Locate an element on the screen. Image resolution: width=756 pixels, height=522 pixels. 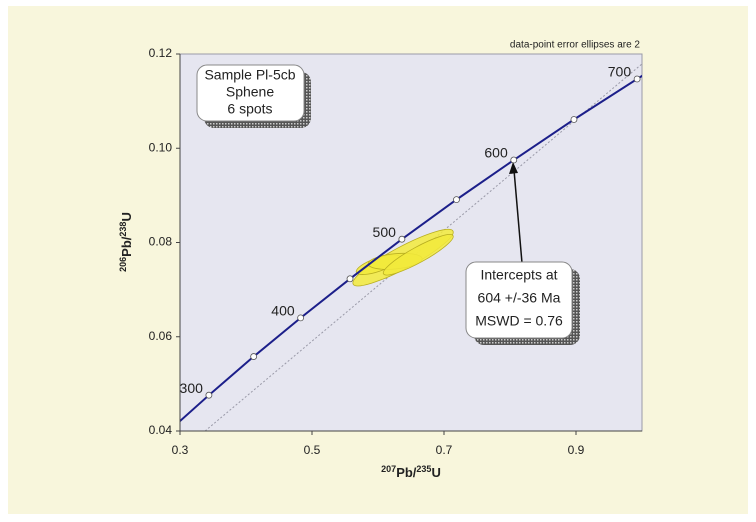
note: data-point error ellipses are 2 is located at coordinates (575, 45).